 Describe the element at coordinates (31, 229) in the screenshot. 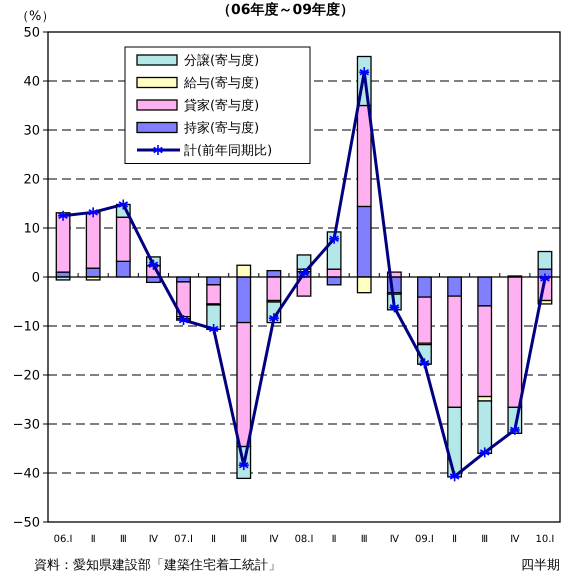

I see `y-tick-label: 10` at that location.